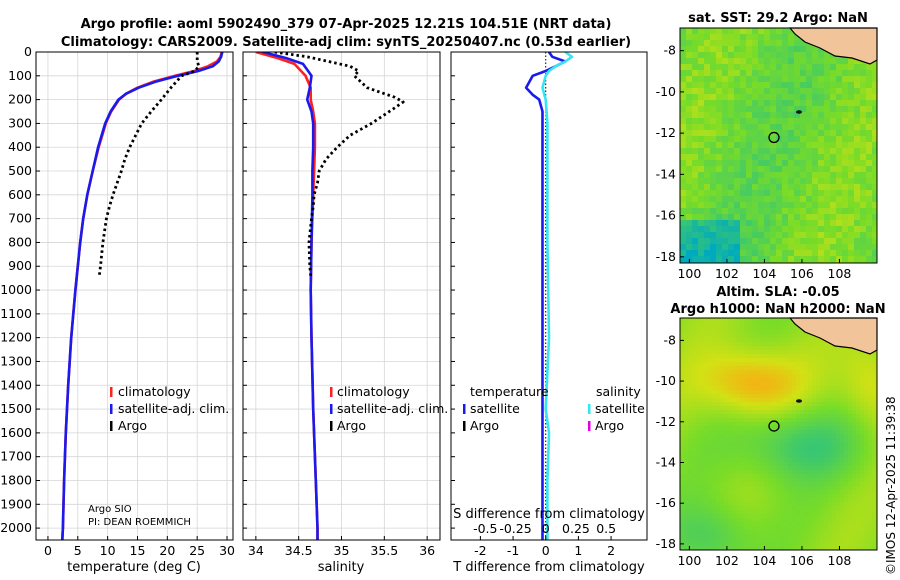 The width and height of the screenshot is (900, 580). Describe the element at coordinates (576, 528) in the screenshot. I see `s-tick-label: 0.25` at that location.